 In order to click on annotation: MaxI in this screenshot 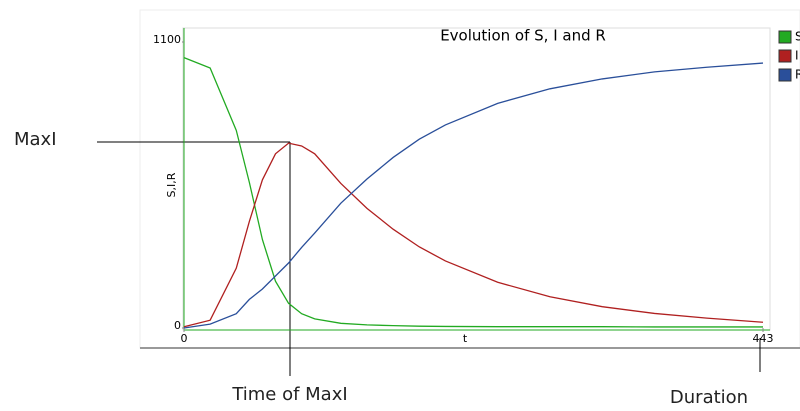, I will do `click(35, 139)`.